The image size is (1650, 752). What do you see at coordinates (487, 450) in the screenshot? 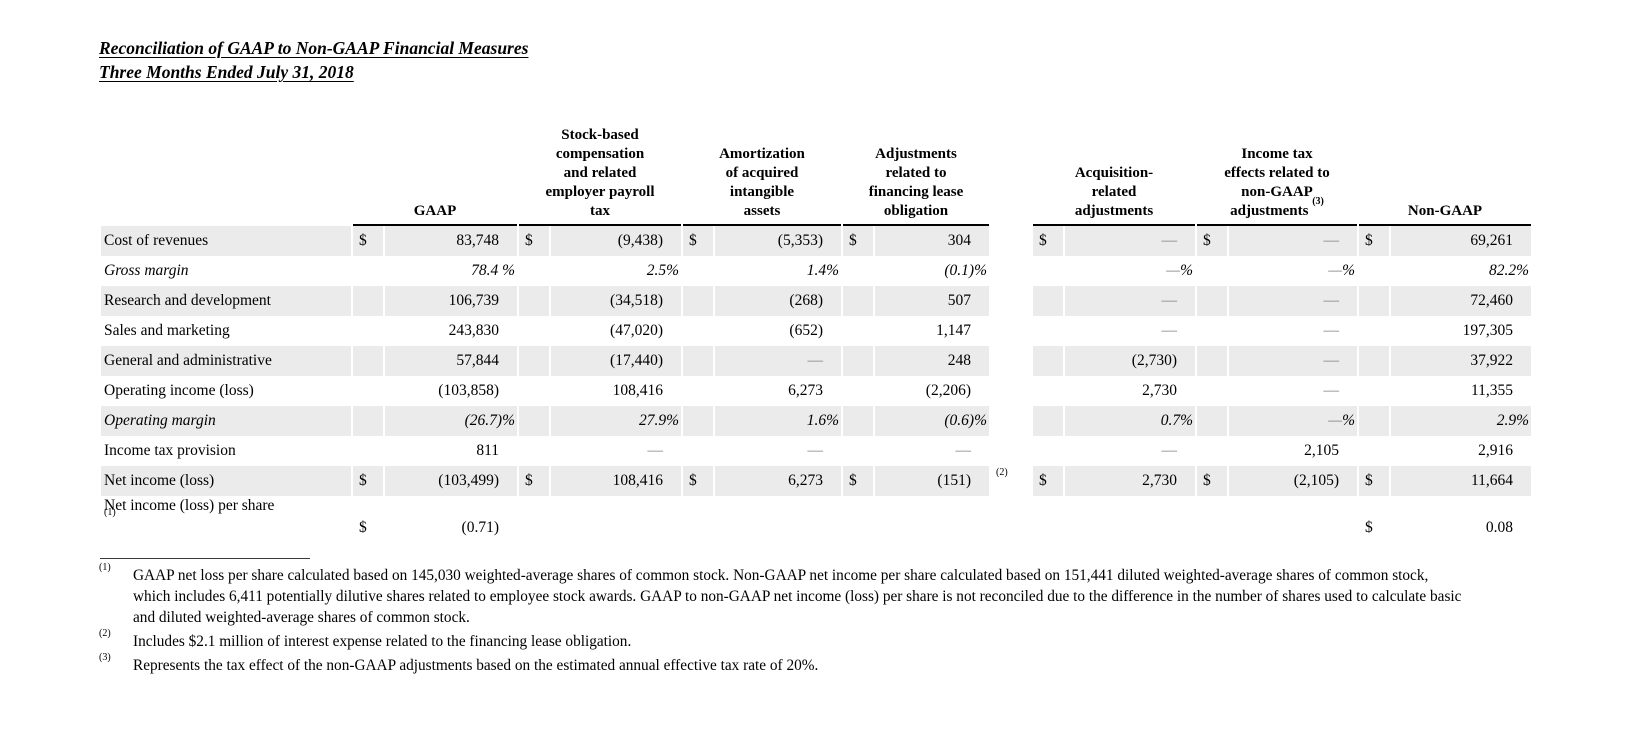
I see `value-cell: 811` at bounding box center [487, 450].